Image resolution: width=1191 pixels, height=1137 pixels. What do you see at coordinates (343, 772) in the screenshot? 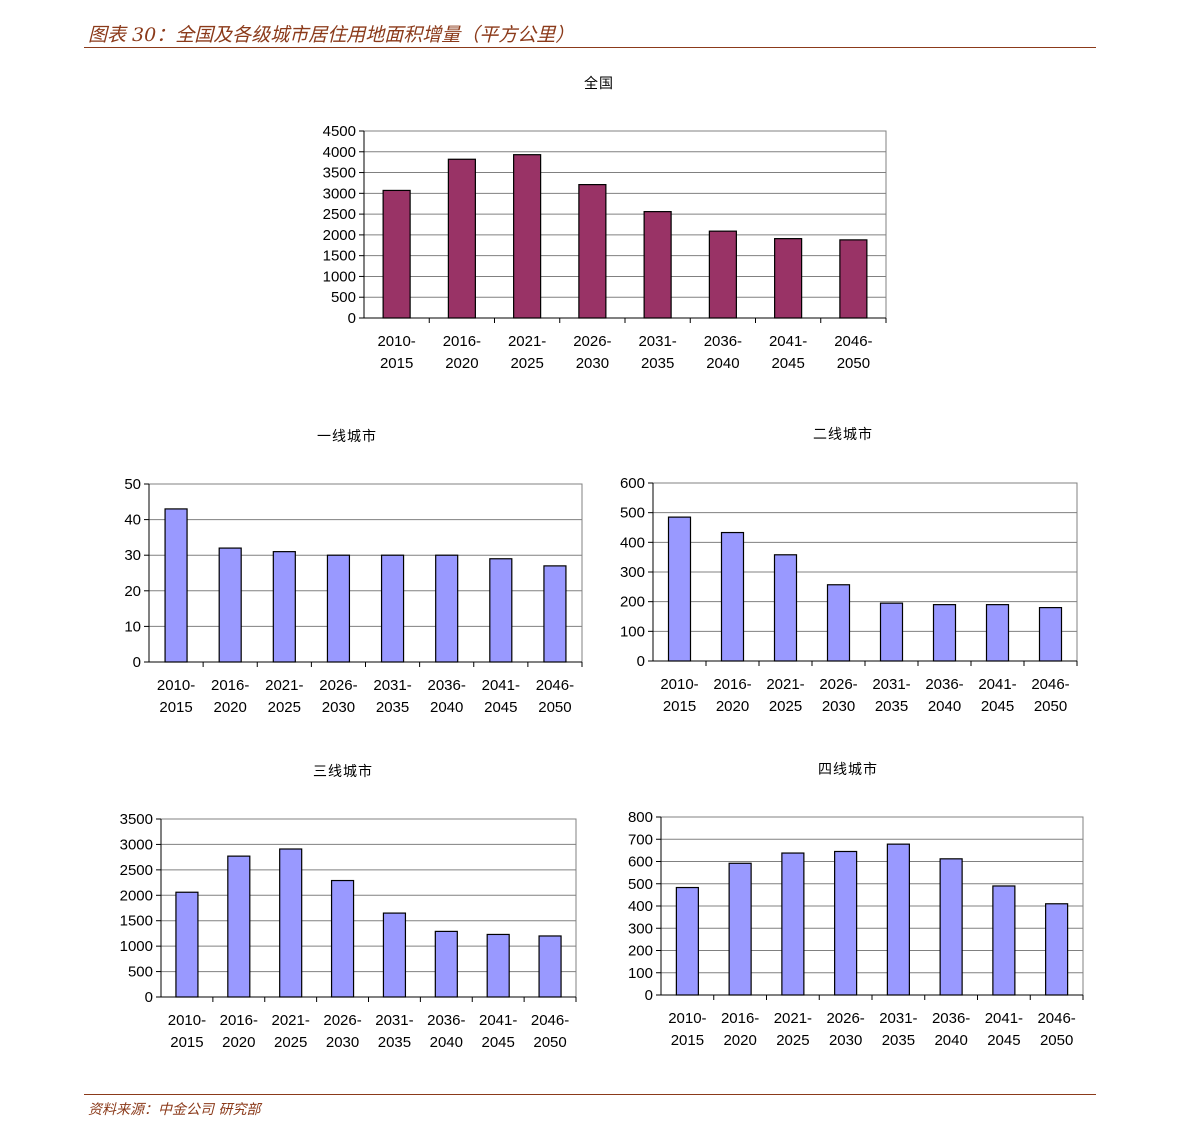
I see `chart-title-tier3: 三线城市` at bounding box center [343, 772].